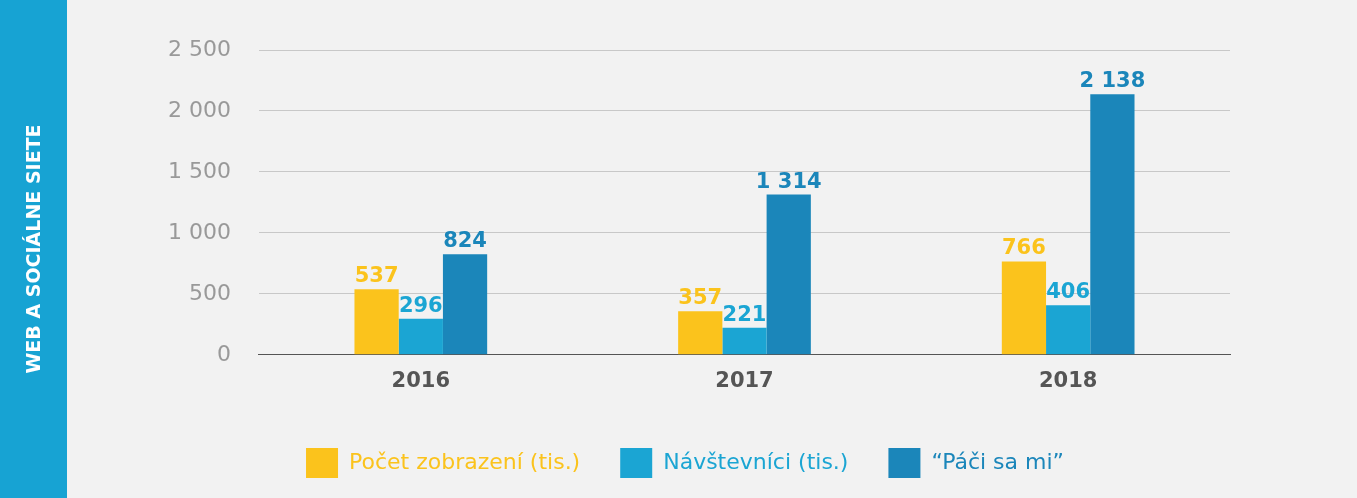  I want to click on legend-label: Návštevníci (tis.), so click(756, 461).